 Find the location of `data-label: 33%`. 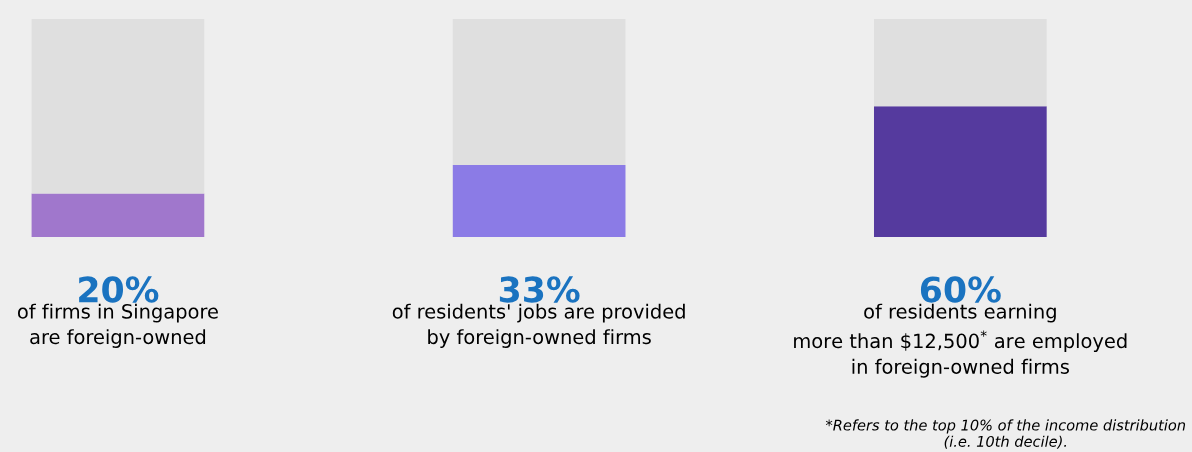

data-label: 33% is located at coordinates (539, 289).